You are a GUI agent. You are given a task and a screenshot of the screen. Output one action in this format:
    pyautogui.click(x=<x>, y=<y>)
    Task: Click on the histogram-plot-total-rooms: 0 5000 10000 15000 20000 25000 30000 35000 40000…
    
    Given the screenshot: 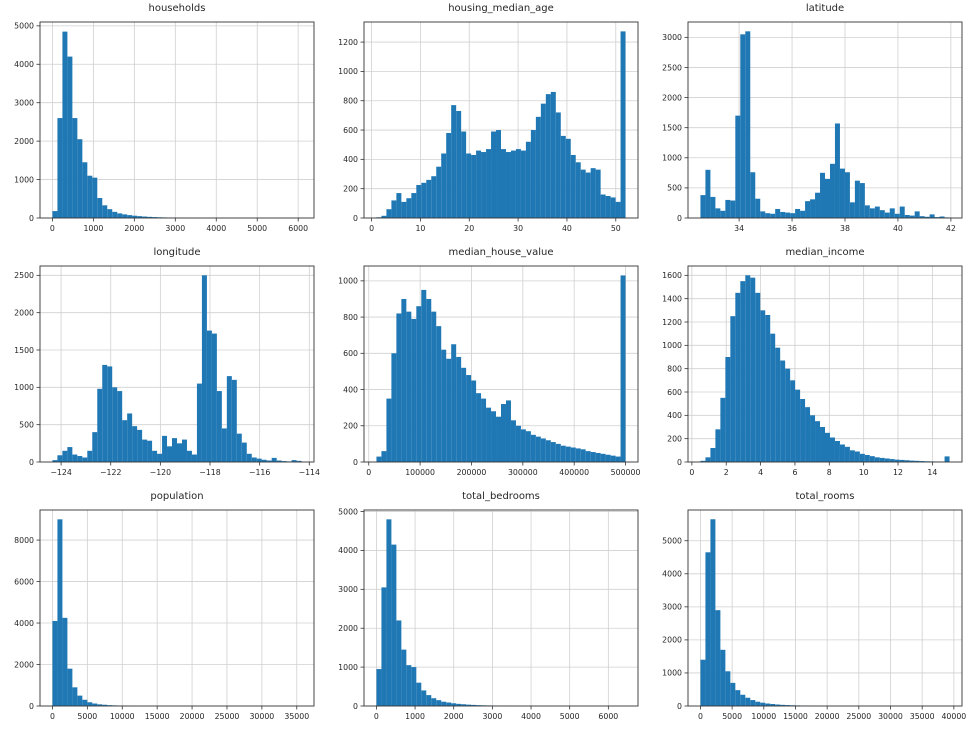 What is the action you would take?
    pyautogui.click(x=814, y=615)
    